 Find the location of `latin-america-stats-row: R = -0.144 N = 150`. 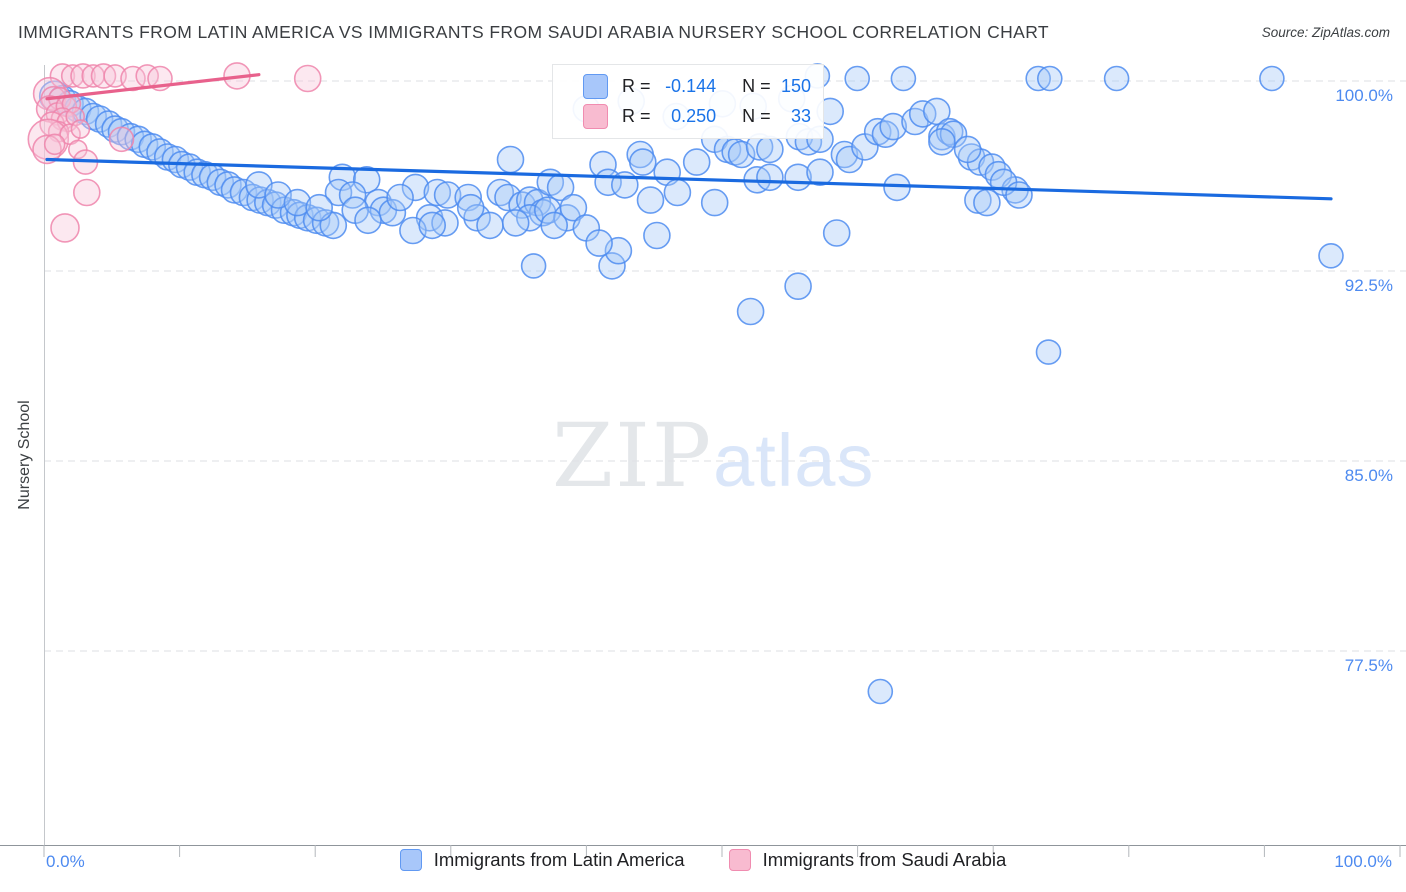

latin-america-stats-row: R = -0.144 N = 150 is located at coordinates (697, 86).